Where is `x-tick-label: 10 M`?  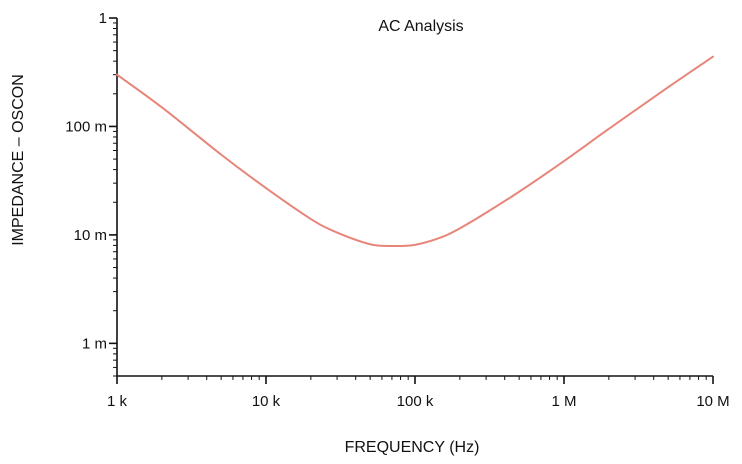 x-tick-label: 10 M is located at coordinates (712, 401).